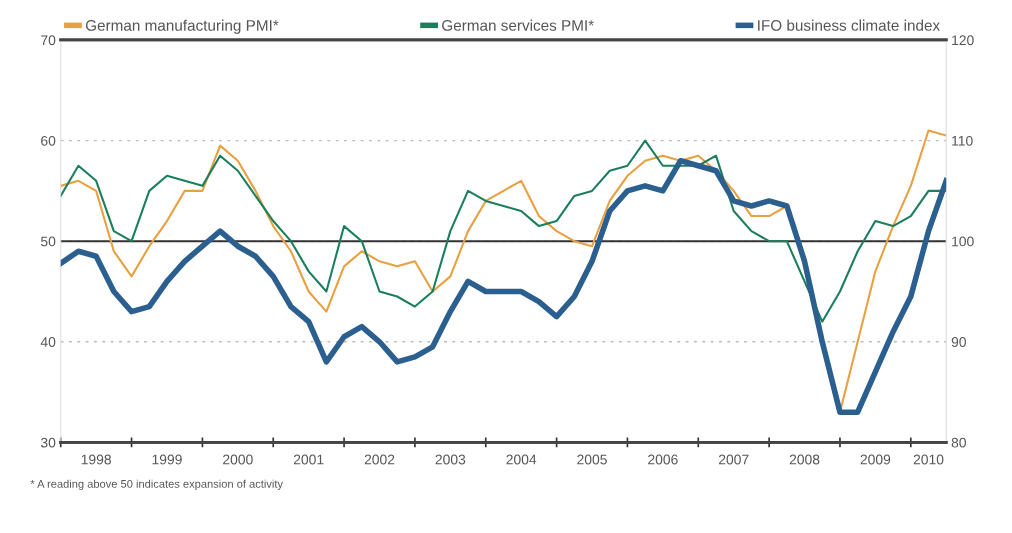  Describe the element at coordinates (48, 442) in the screenshot. I see `y-tick-label: 30` at that location.